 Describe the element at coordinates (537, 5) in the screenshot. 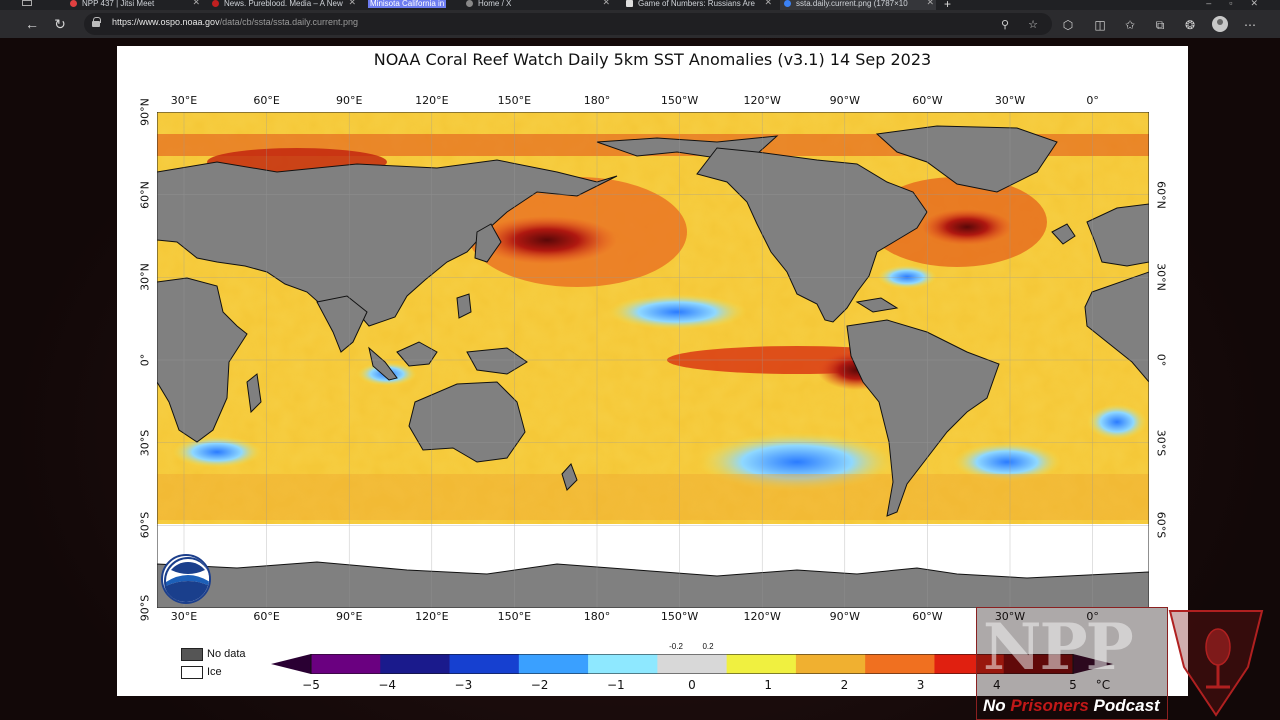

I see `tab-x-home: Home / X ✕` at that location.